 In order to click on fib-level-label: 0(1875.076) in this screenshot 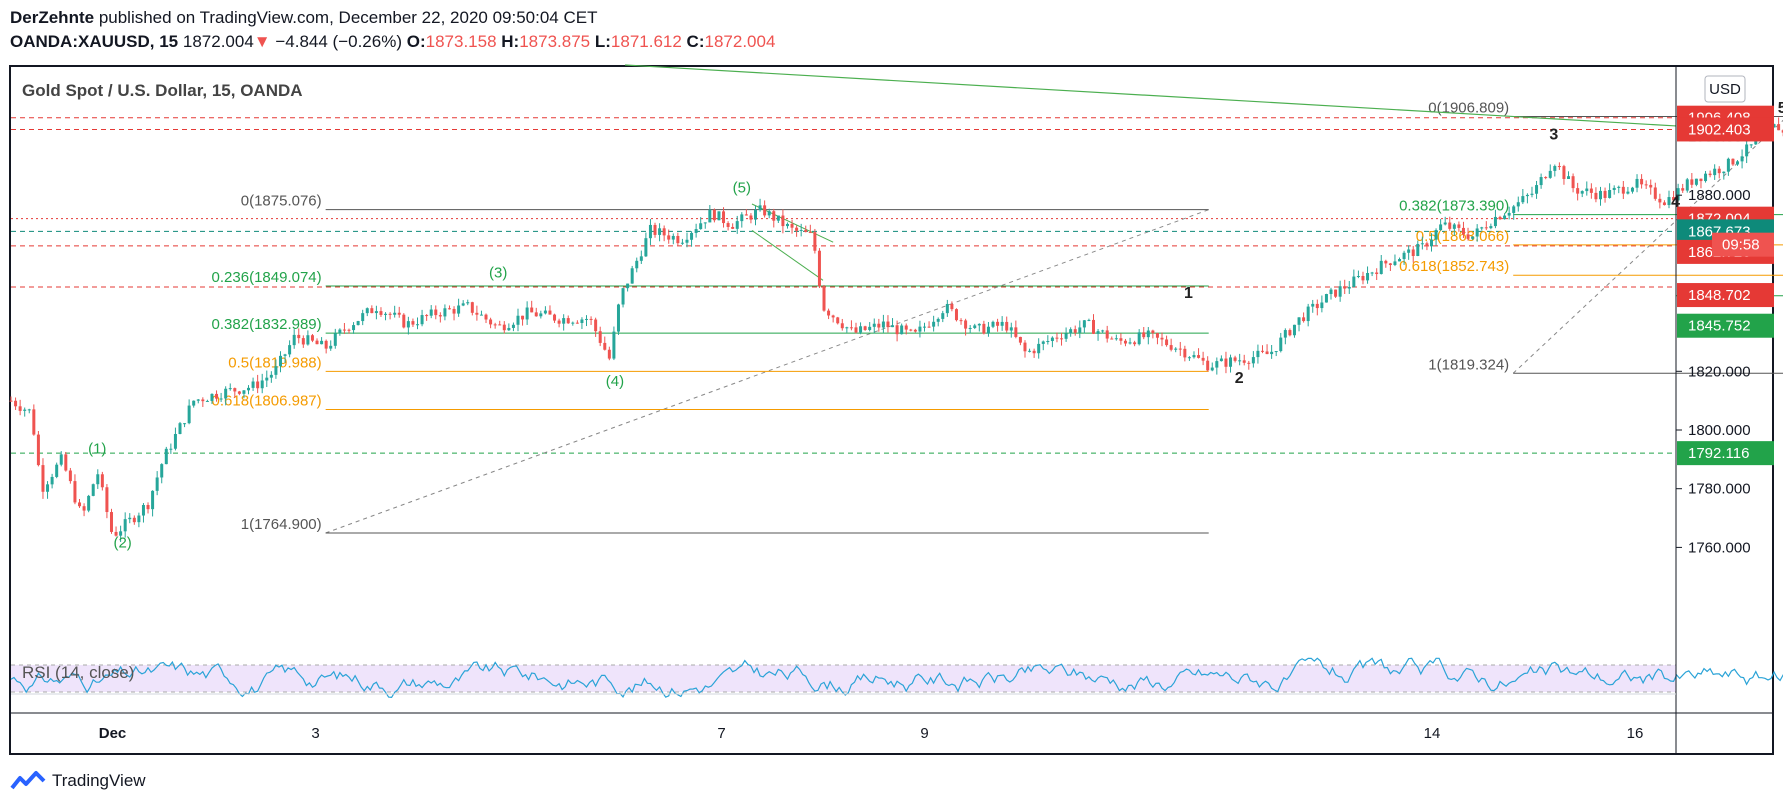, I will do `click(281, 201)`.